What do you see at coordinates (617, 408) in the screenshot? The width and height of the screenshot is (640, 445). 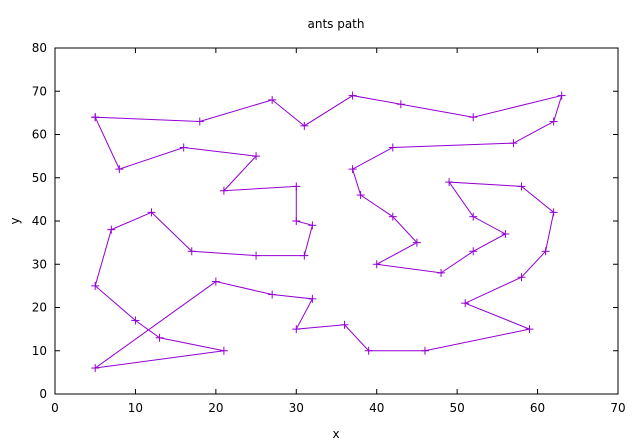 I see `x-tick-label: 70` at bounding box center [617, 408].